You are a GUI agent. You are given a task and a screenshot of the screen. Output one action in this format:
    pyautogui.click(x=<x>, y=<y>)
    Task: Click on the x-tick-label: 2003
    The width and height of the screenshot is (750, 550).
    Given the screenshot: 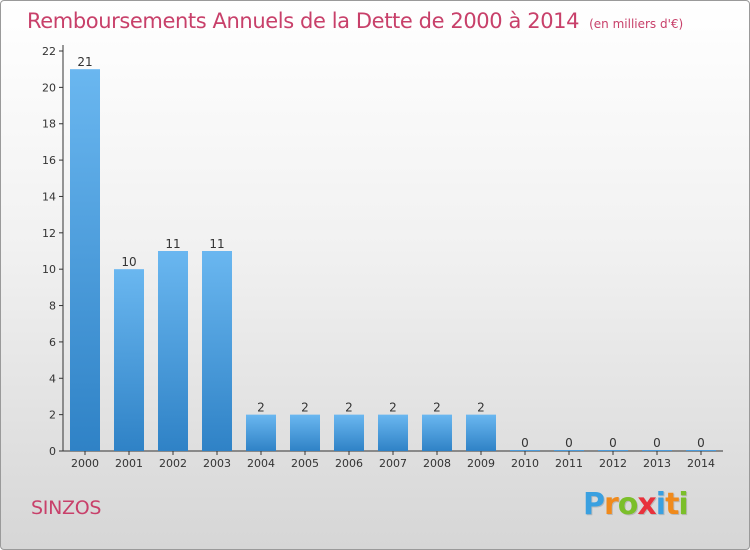 What is the action you would take?
    pyautogui.click(x=217, y=463)
    